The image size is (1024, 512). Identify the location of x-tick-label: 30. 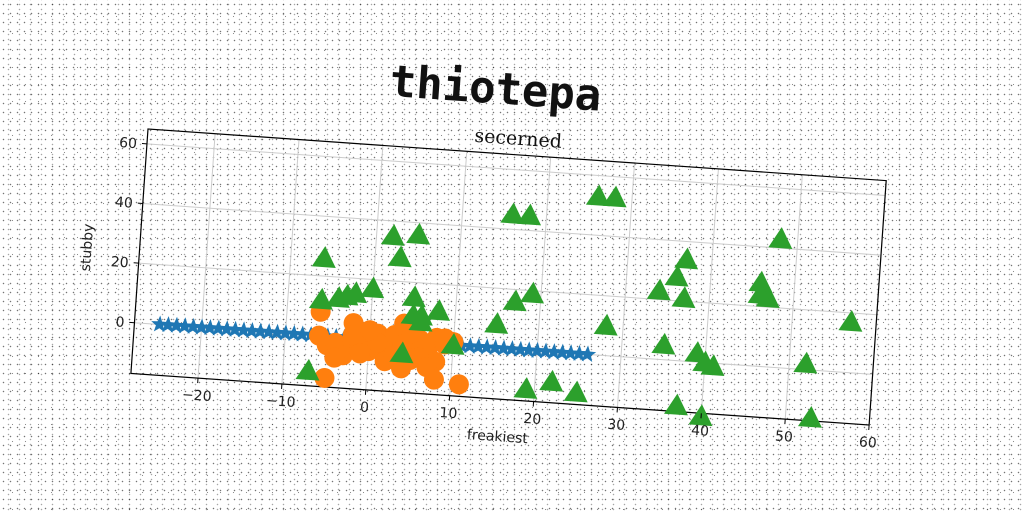
(616, 425).